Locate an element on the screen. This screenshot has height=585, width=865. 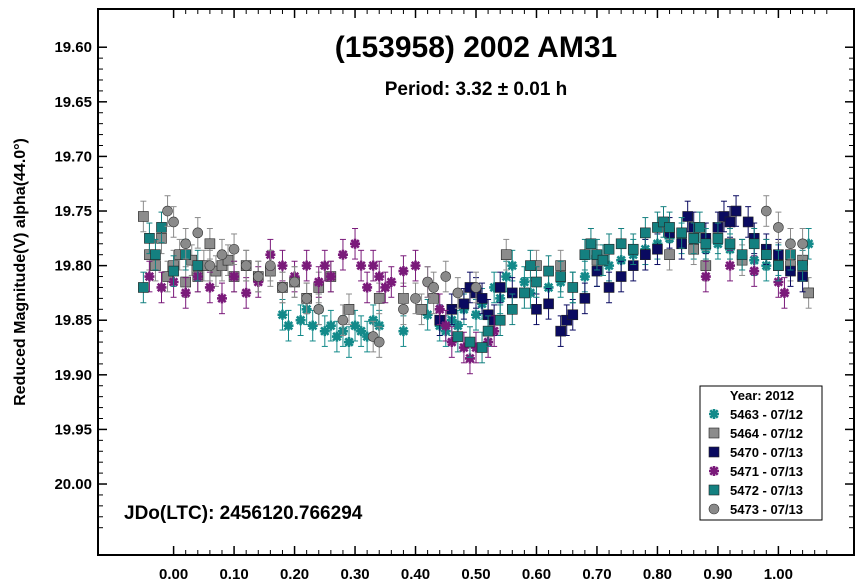
legend-entry-label: 5464 - 07/12 is located at coordinates (766, 433).